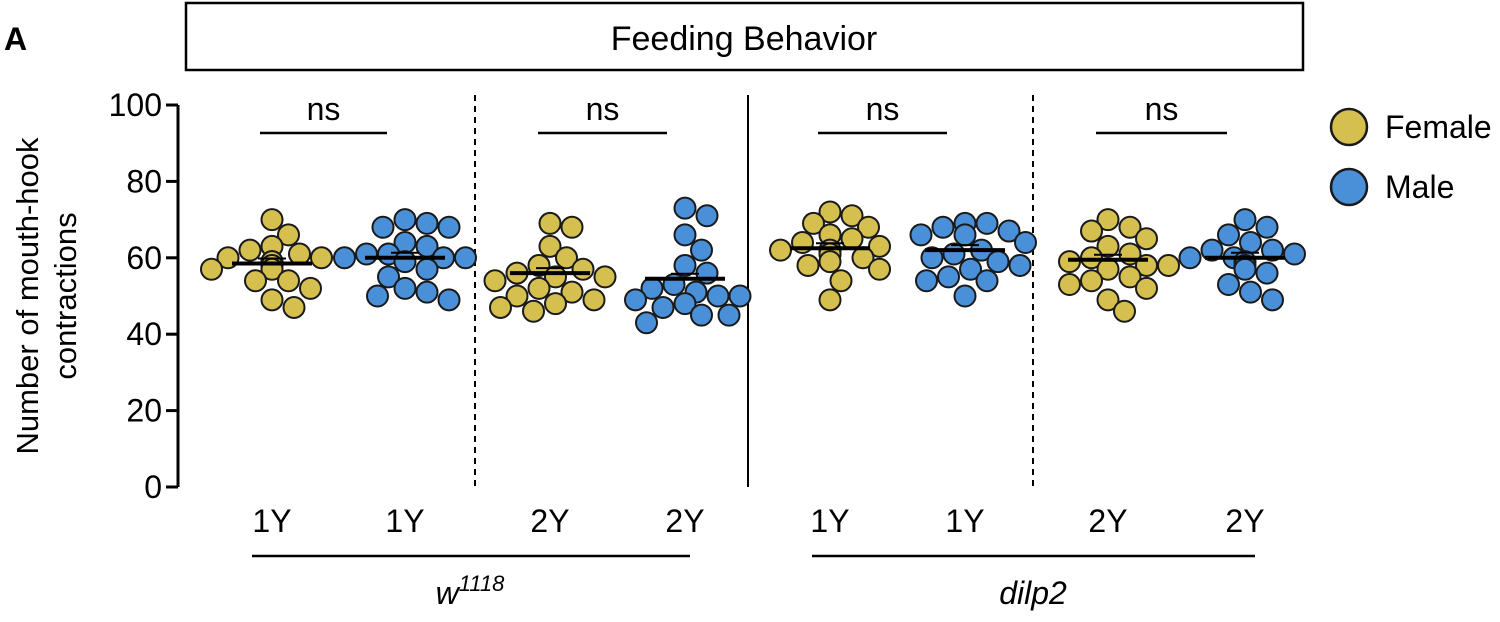 The height and width of the screenshot is (622, 1500). What do you see at coordinates (744, 36) in the screenshot?
I see `title-box` at bounding box center [744, 36].